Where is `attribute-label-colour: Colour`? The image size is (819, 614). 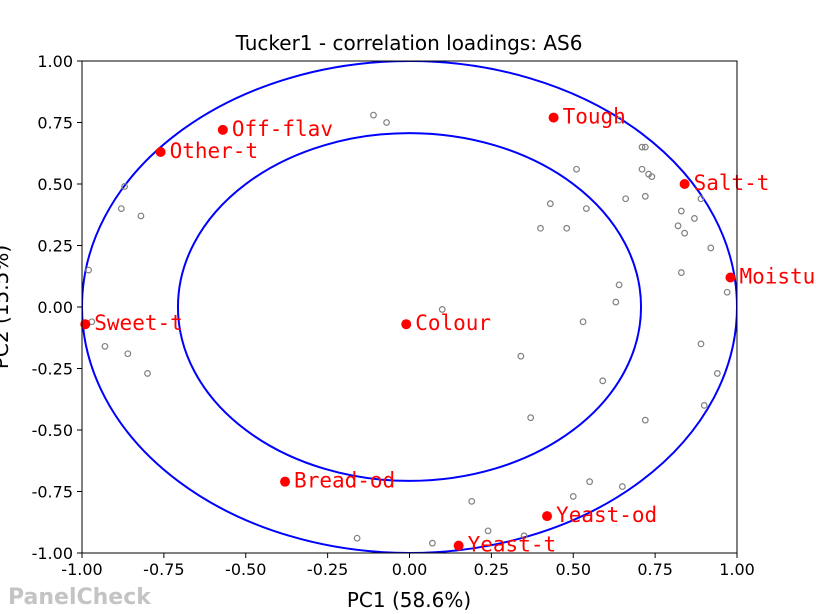
attribute-label-colour: Colour is located at coordinates (453, 323).